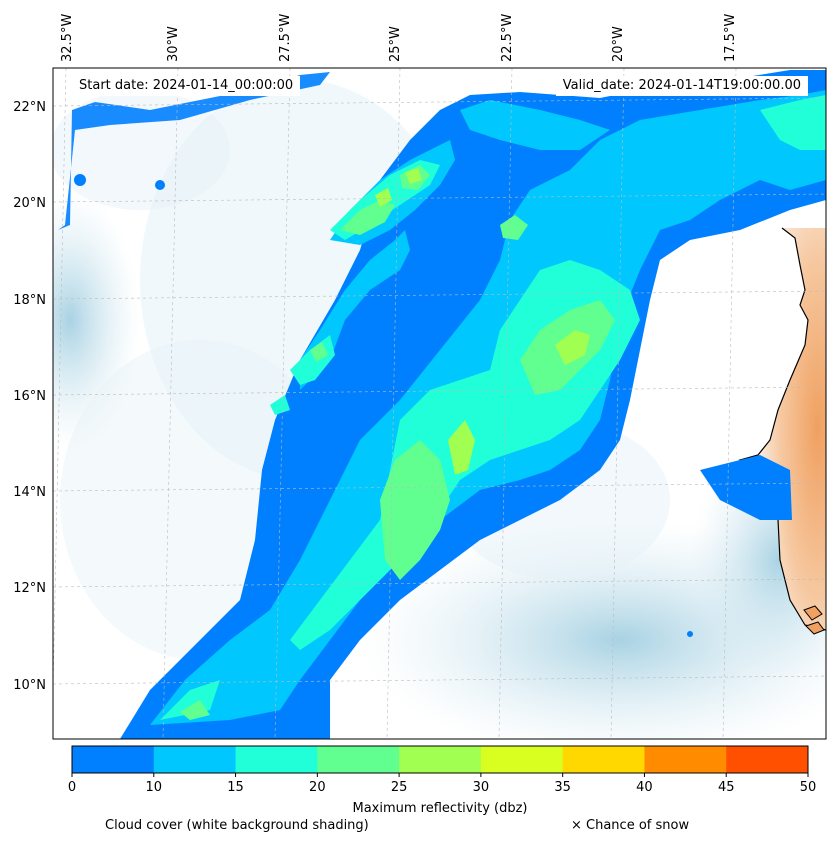 The image size is (837, 844). I want to click on land-area, so click(782, 431).